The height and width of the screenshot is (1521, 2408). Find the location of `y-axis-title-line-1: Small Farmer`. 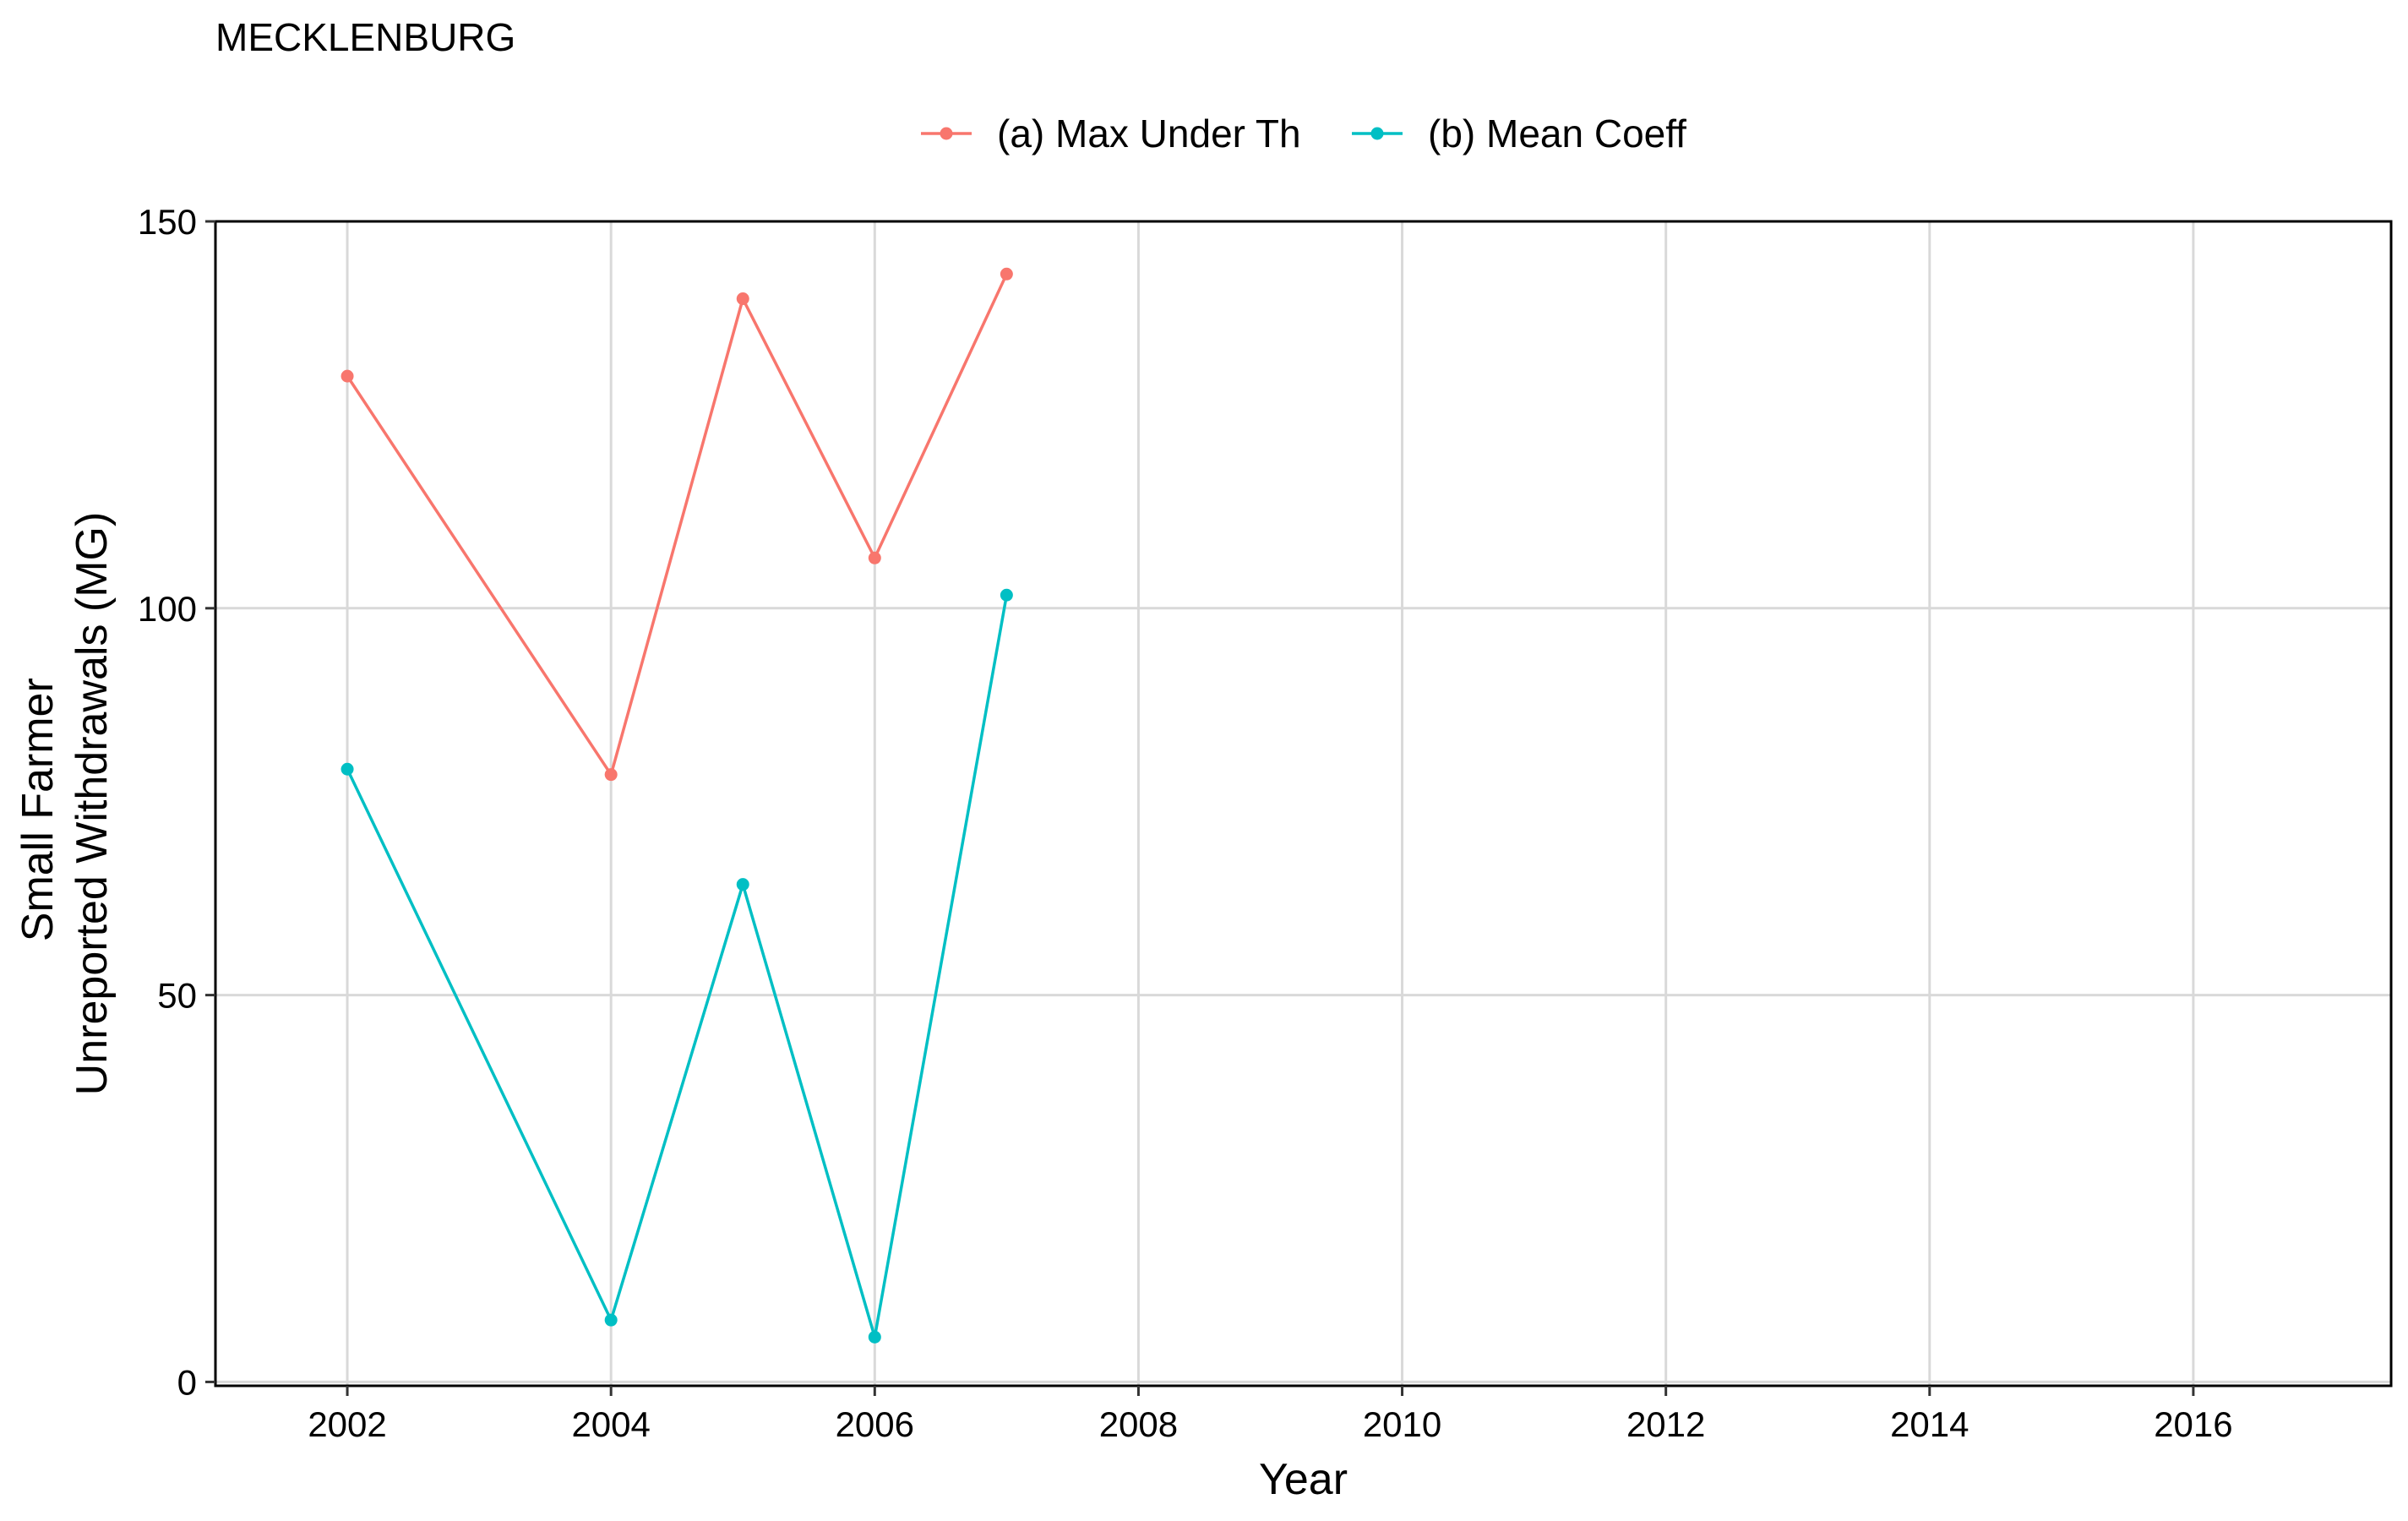

y-axis-title-line-1: Small Farmer is located at coordinates (38, 809).